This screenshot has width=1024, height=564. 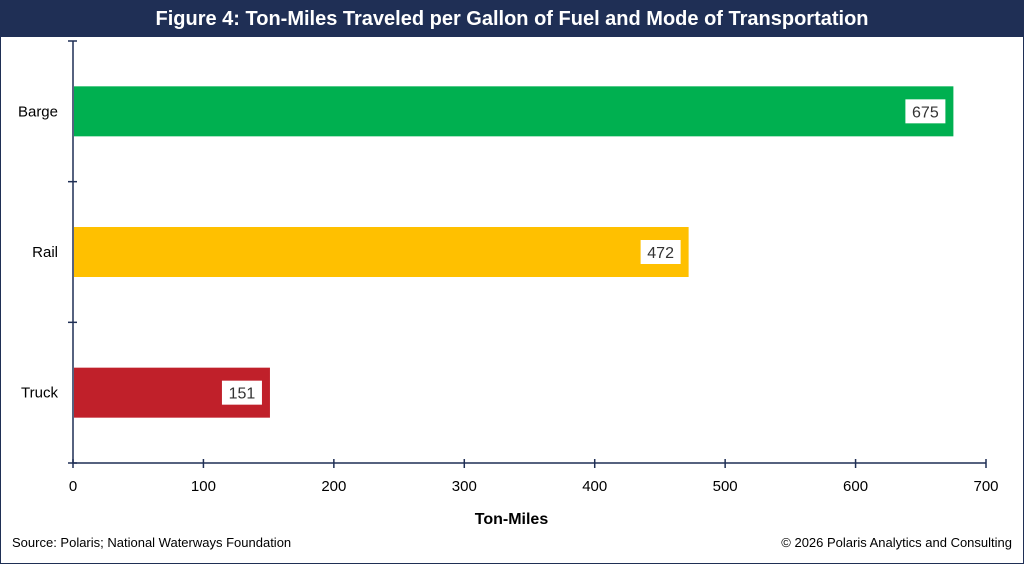 I want to click on x-tick-label-400: 400, so click(x=594, y=486).